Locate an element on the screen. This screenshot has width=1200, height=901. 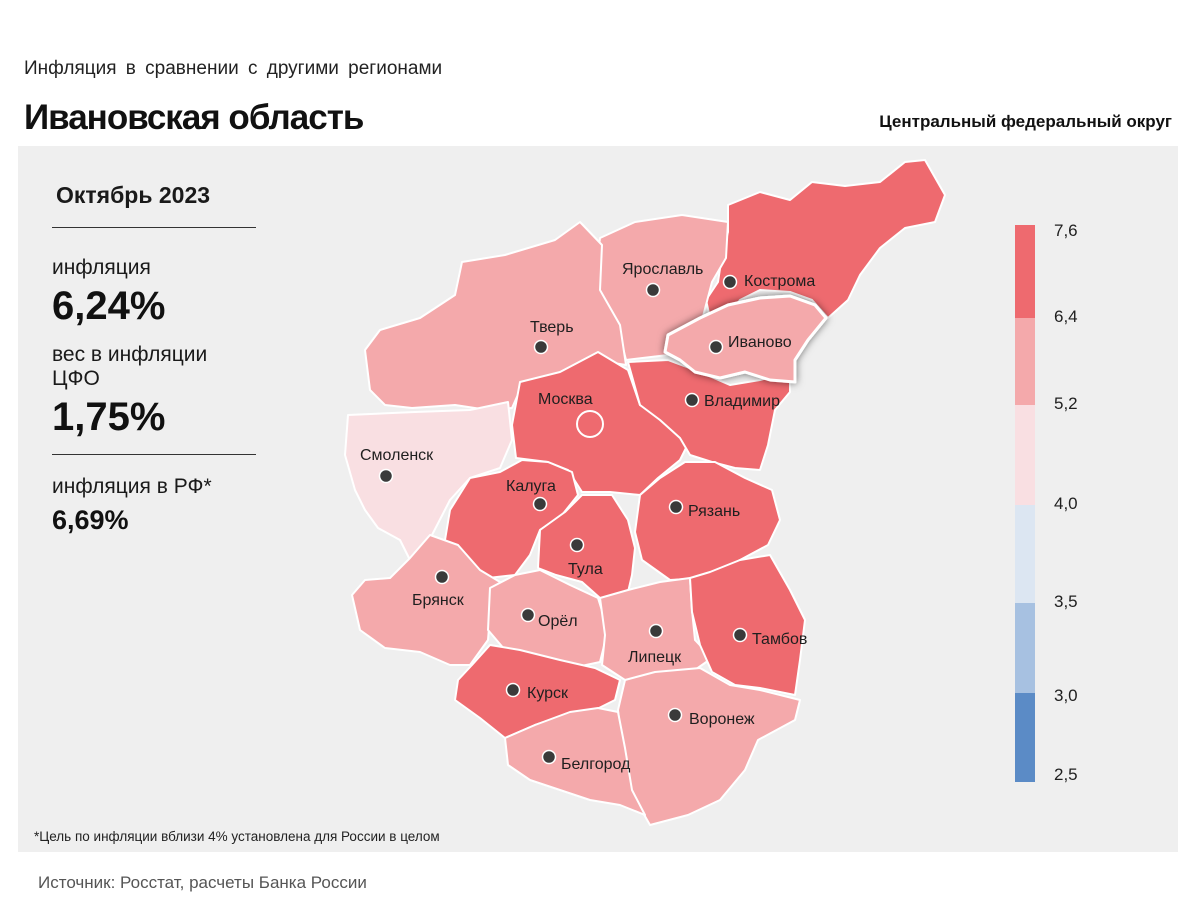
city-label-ryazan: Рязань is located at coordinates (714, 511).